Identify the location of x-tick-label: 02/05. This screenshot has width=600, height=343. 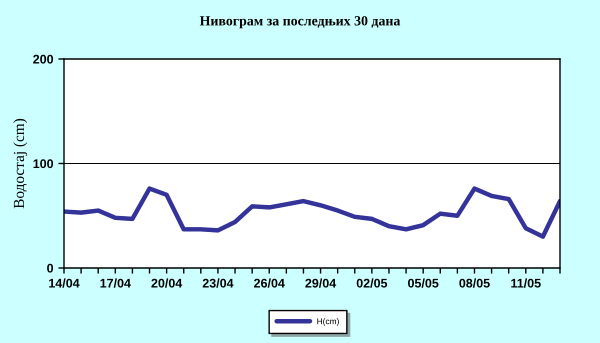
(372, 283).